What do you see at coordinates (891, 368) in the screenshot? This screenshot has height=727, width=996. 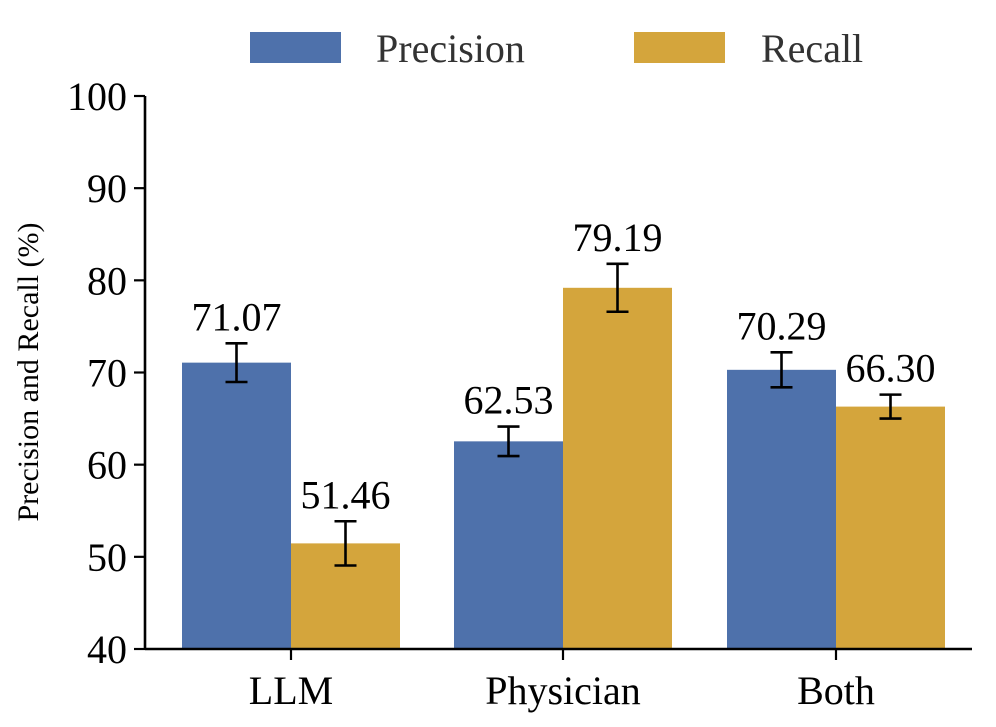 I see `value-label-both-recall: 66.30` at bounding box center [891, 368].